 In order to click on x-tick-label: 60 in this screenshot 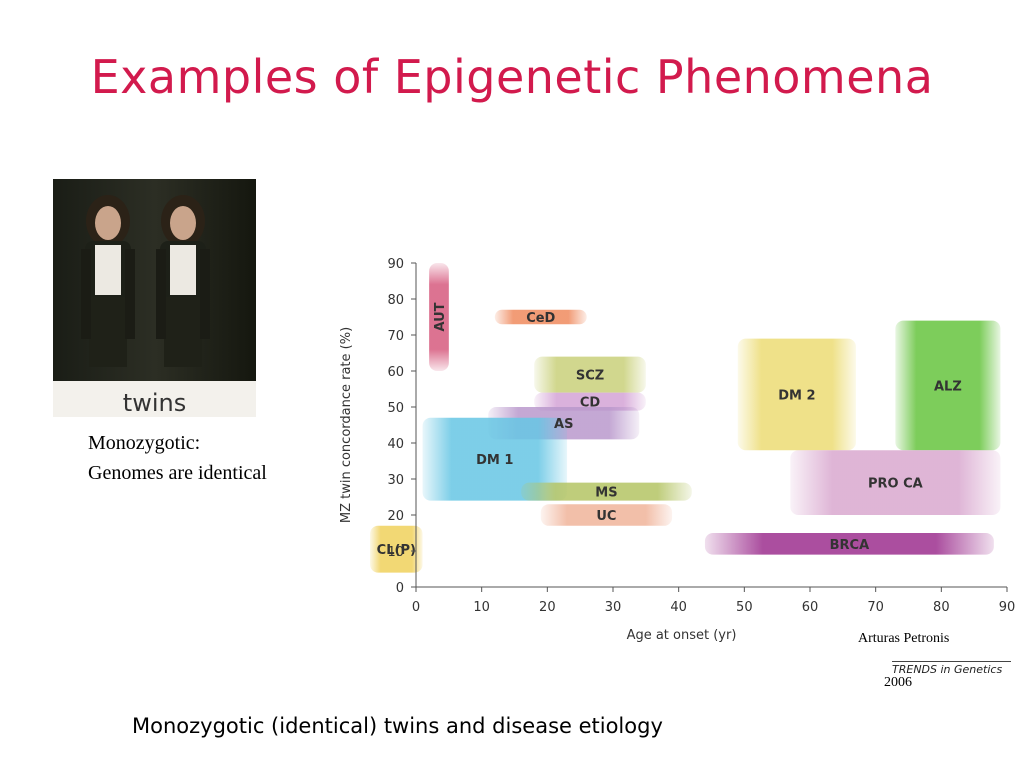, I will do `click(810, 607)`.